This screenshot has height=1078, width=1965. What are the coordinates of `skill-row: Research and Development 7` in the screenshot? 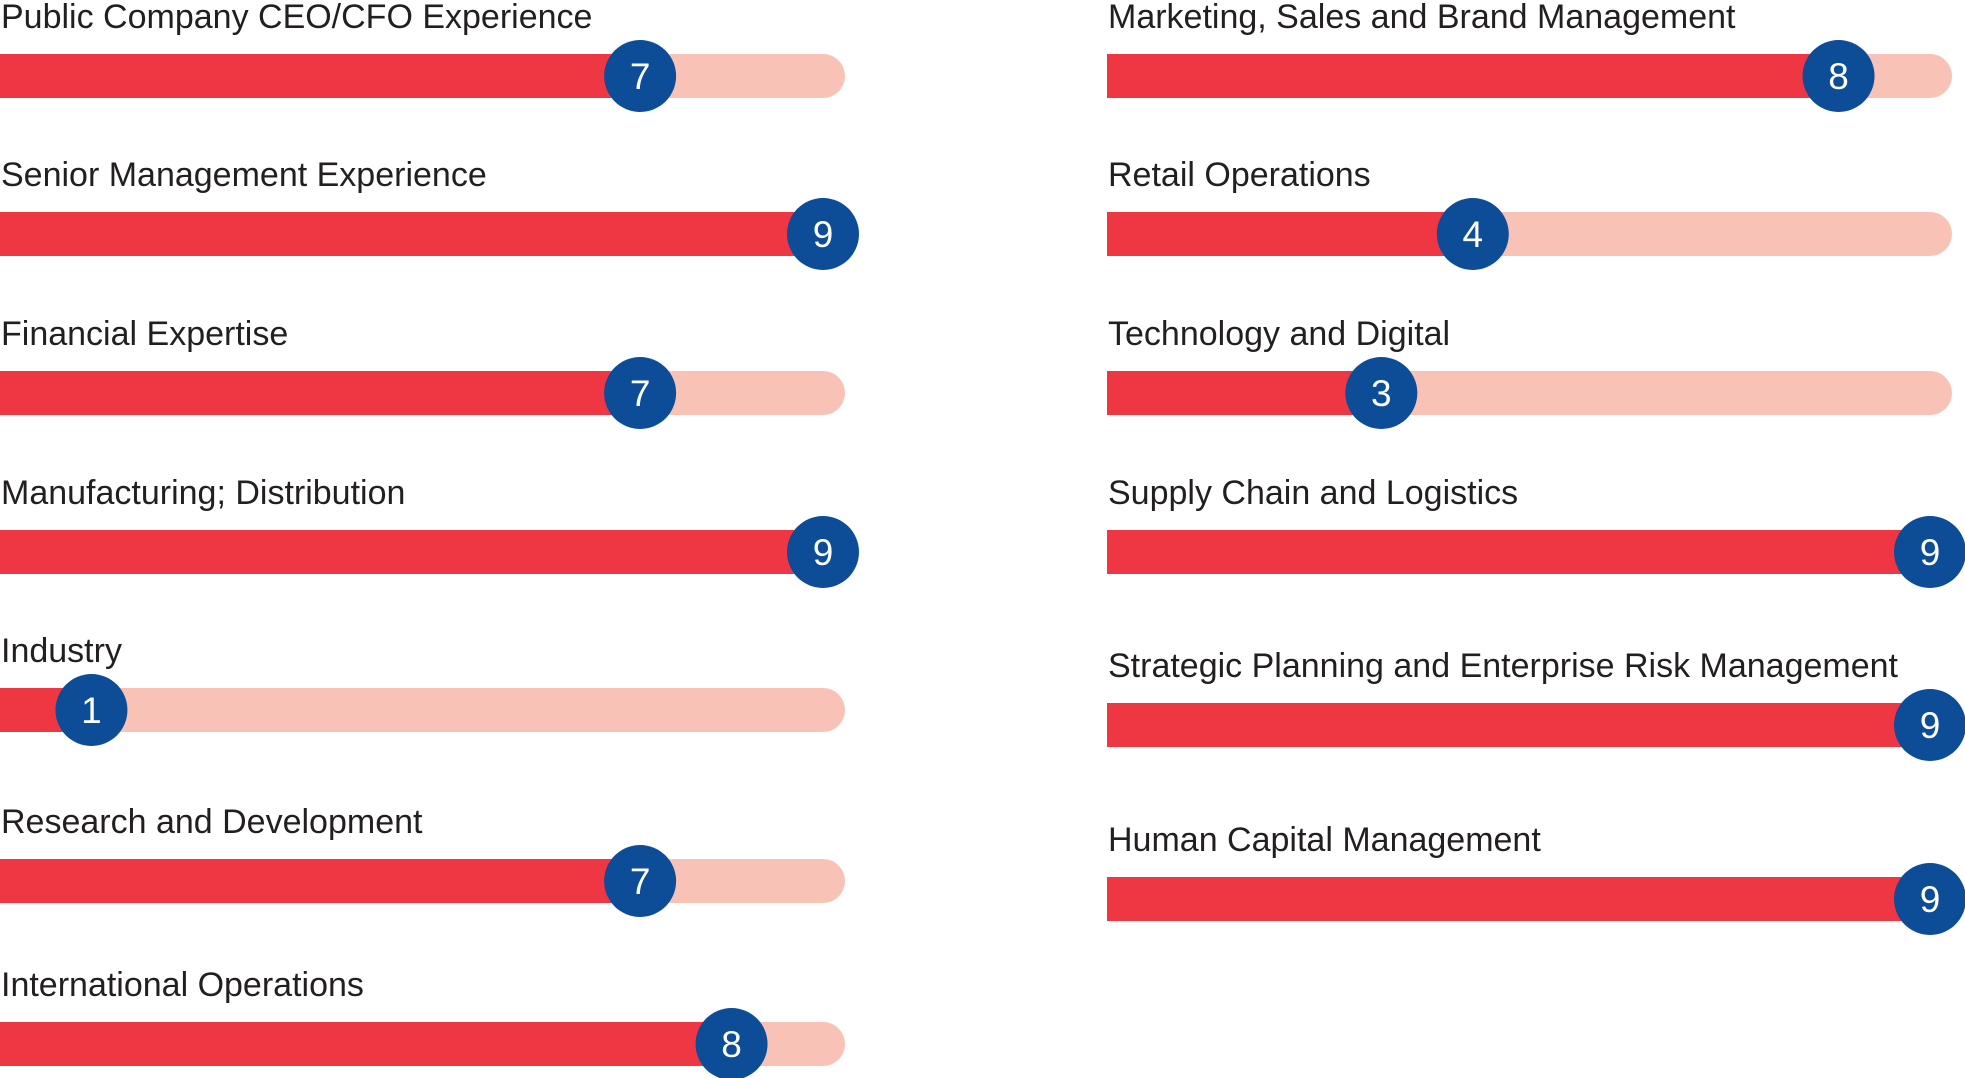 It's located at (422, 860).